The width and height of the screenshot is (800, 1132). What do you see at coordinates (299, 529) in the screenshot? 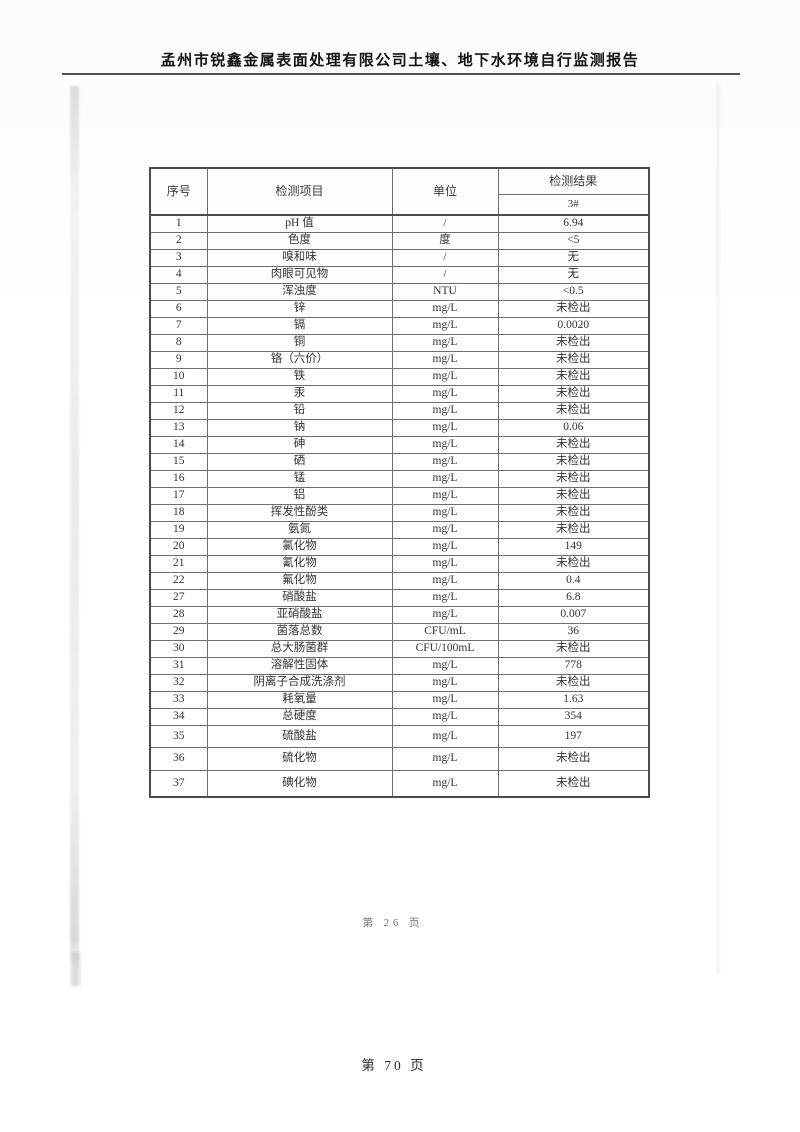
I see `cell-item: 氨氮` at bounding box center [299, 529].